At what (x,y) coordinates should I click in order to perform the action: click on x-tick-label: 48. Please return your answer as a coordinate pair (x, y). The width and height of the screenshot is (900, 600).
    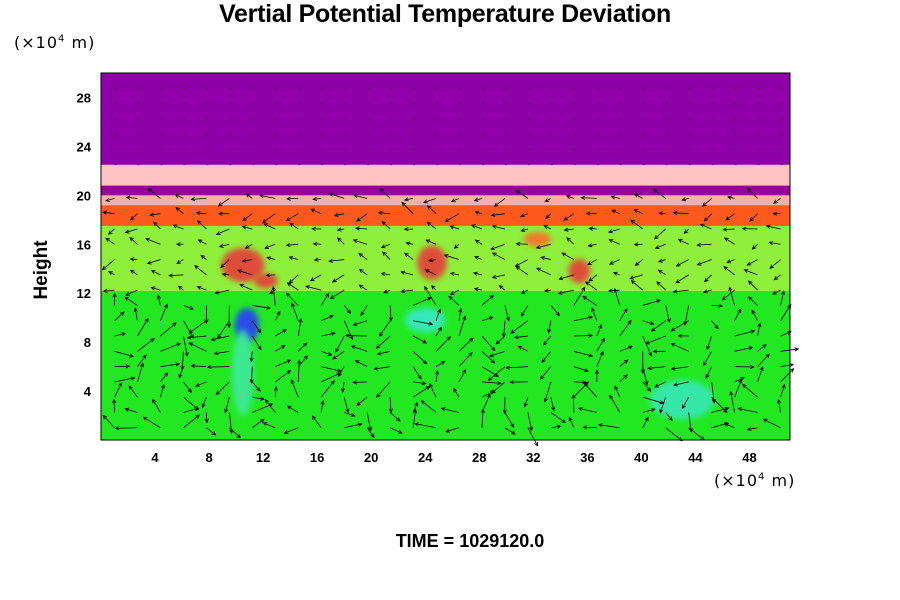
    Looking at the image, I should click on (749, 457).